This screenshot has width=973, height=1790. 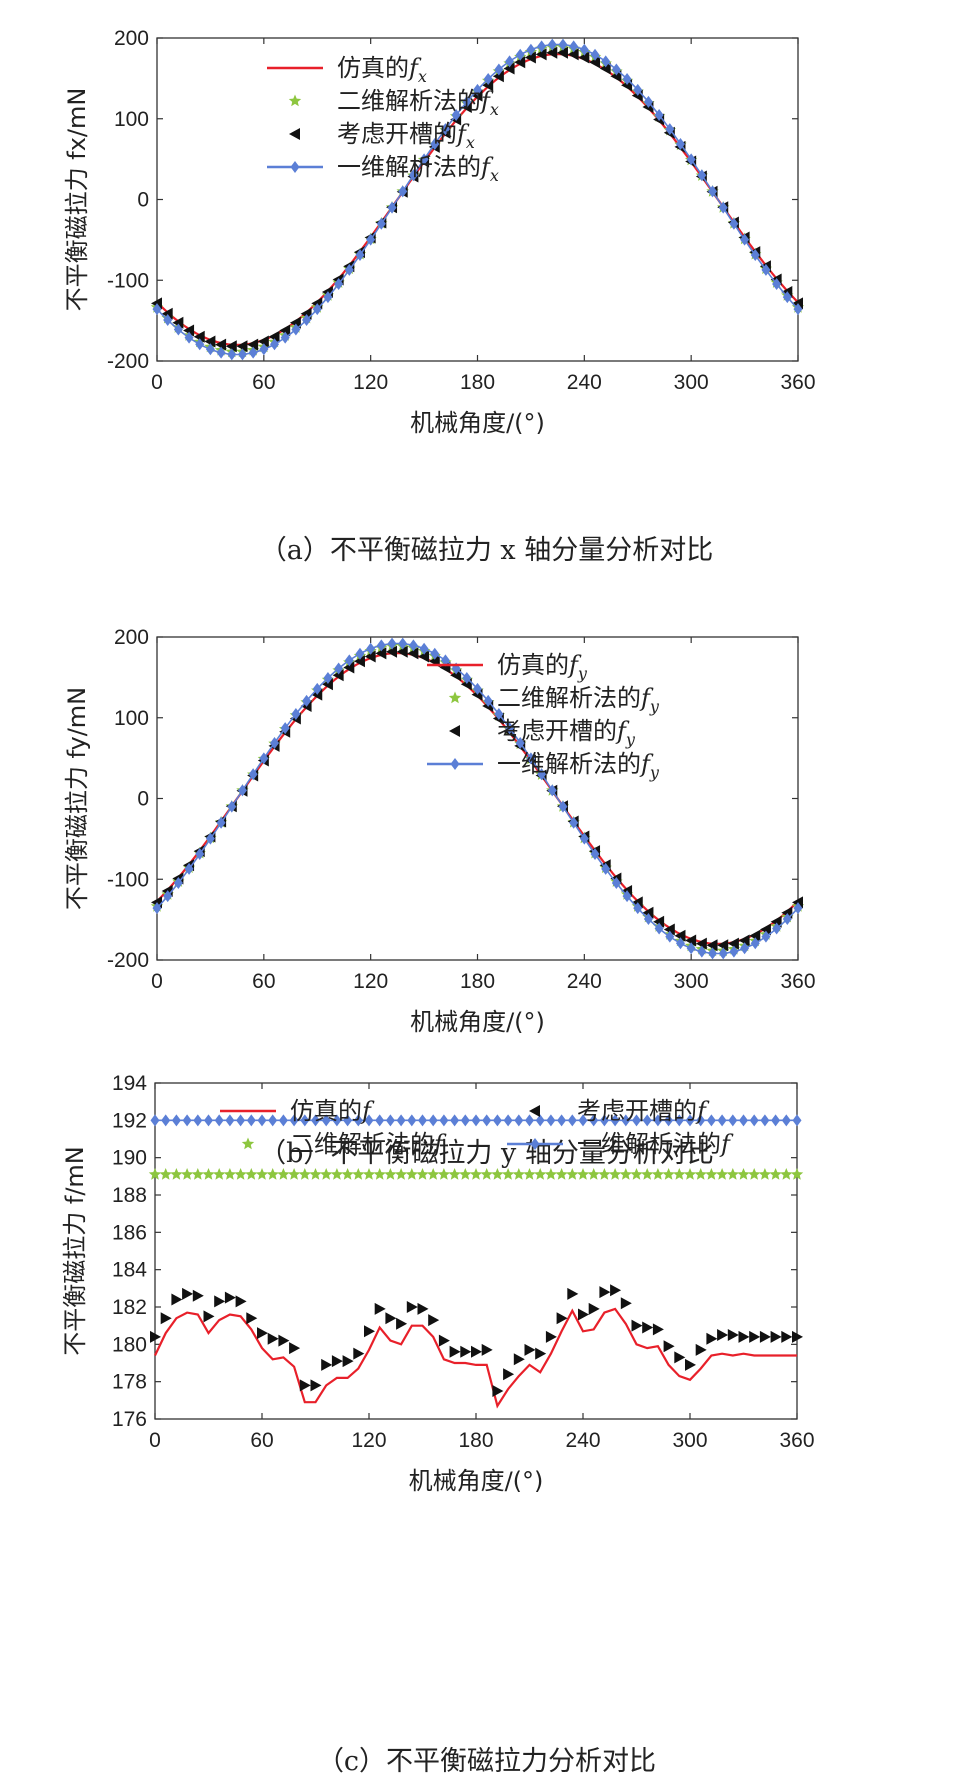 What do you see at coordinates (383, 169) in the screenshot?
I see `a-legend-item-3: 一维解析法的fx` at bounding box center [383, 169].